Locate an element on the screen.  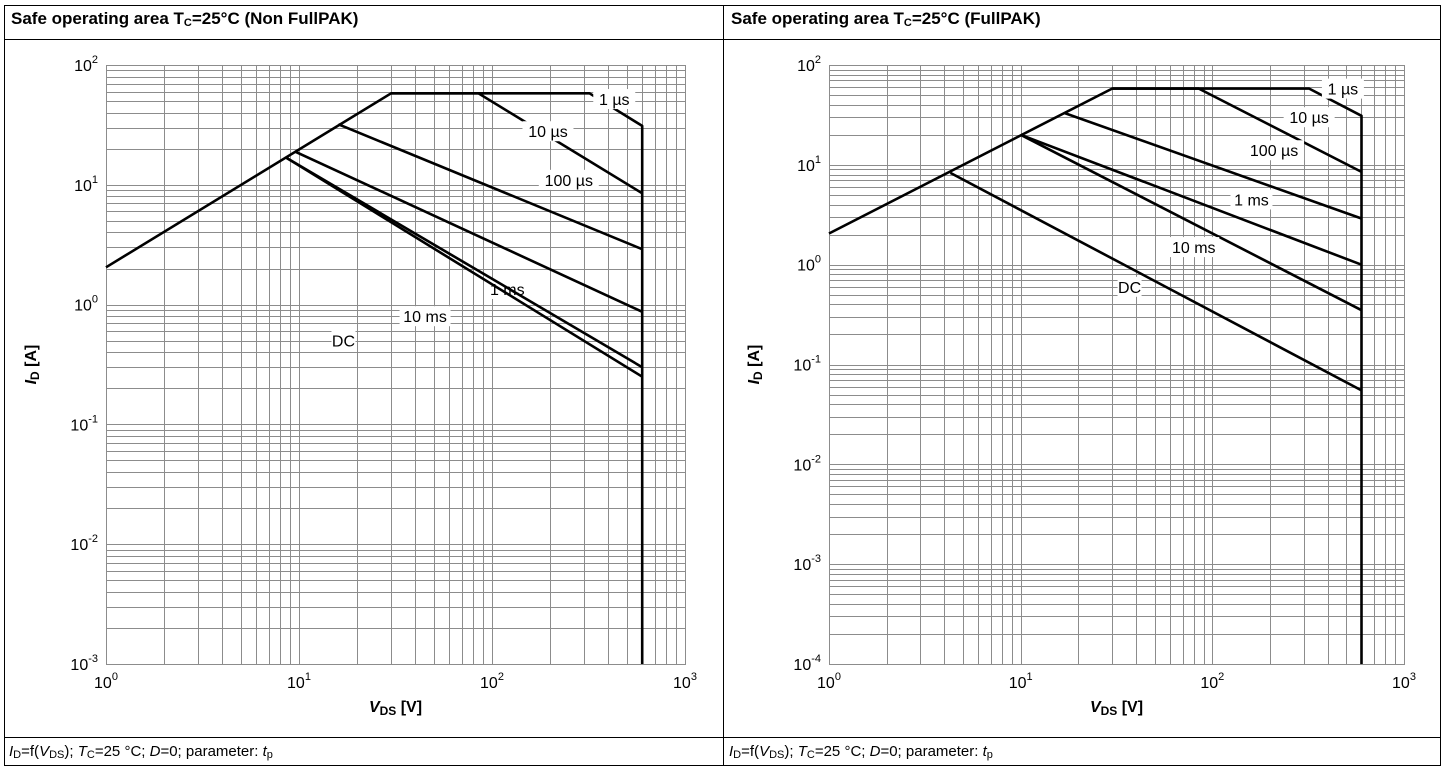
y-tick-label: 10⁻⁴ is located at coordinates (807, 663).